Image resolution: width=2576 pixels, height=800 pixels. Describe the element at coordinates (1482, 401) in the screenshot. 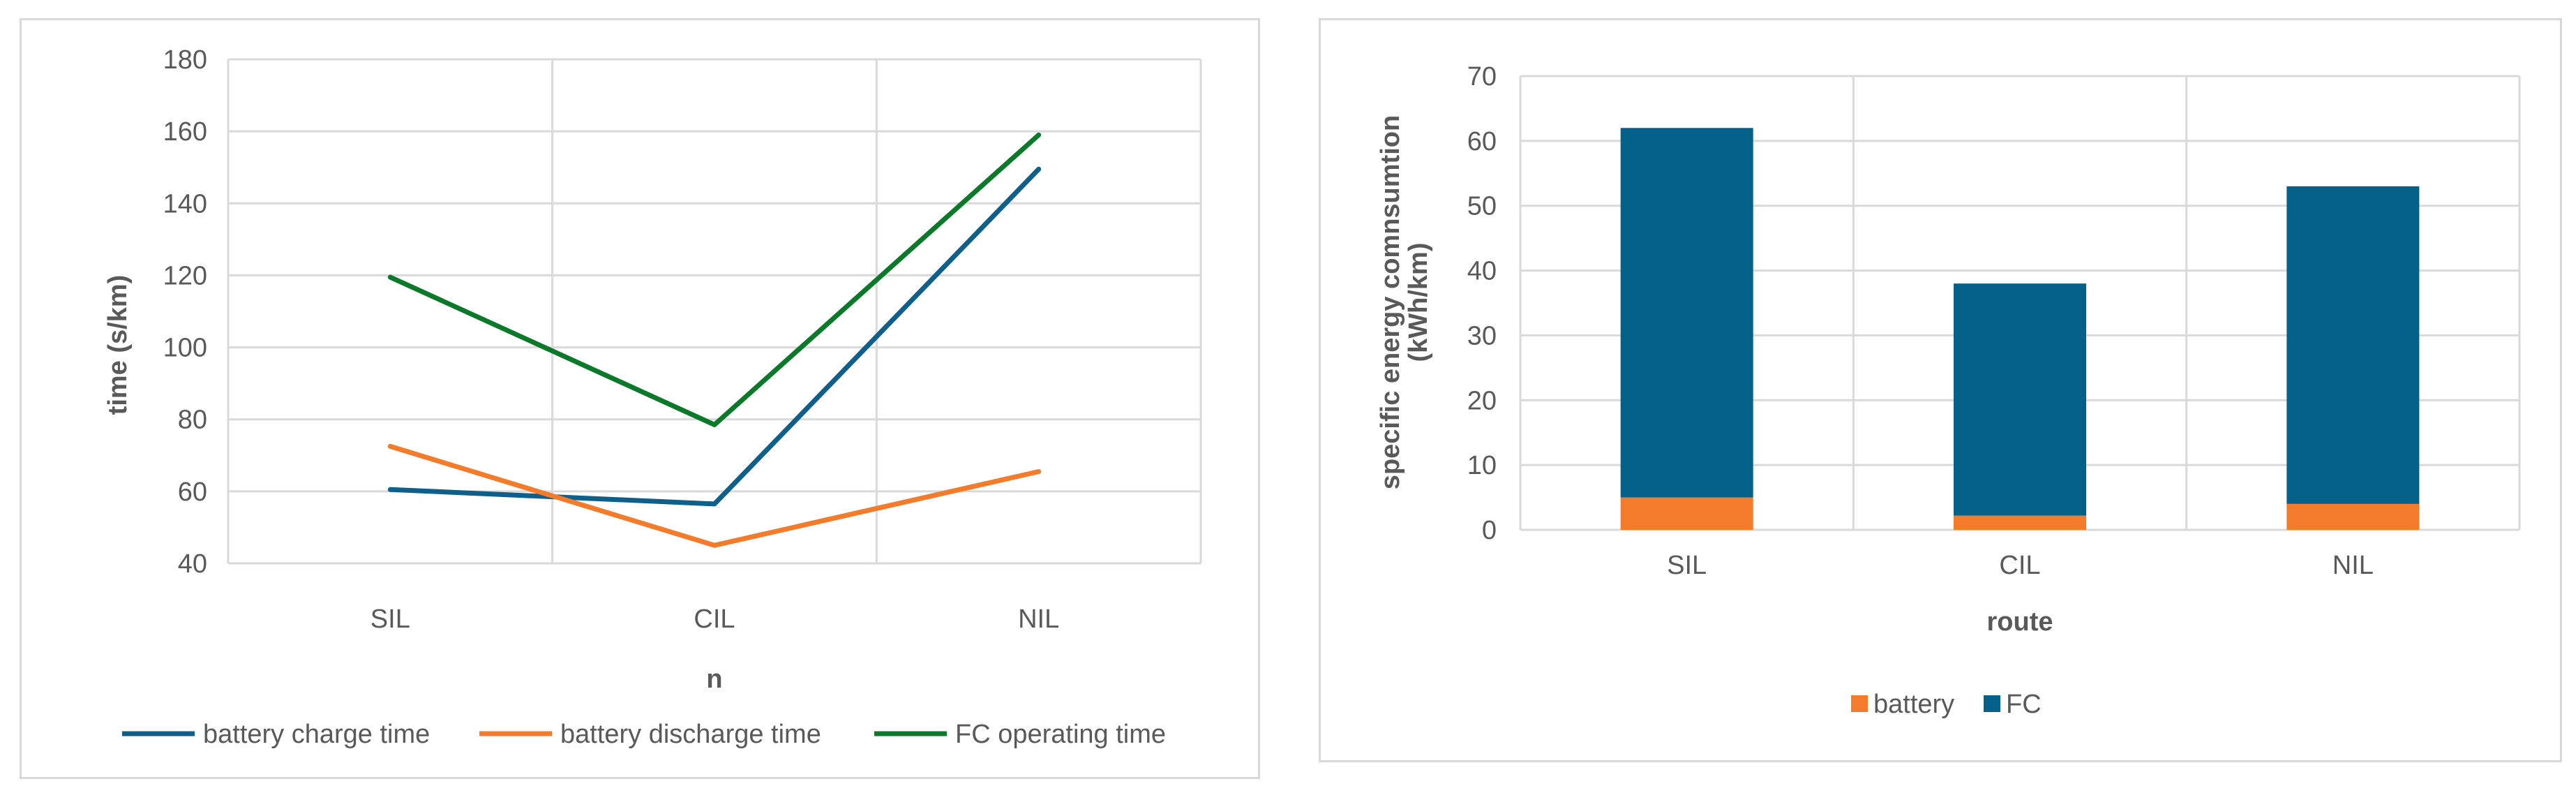

I see `y-tick-label: 20` at that location.